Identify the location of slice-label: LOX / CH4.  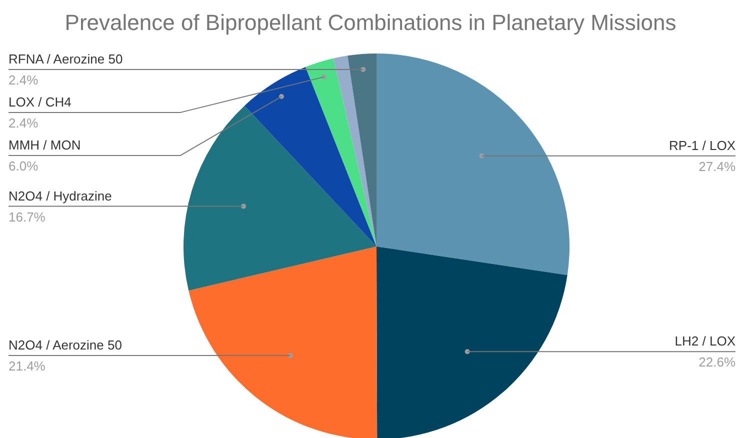
(40, 102).